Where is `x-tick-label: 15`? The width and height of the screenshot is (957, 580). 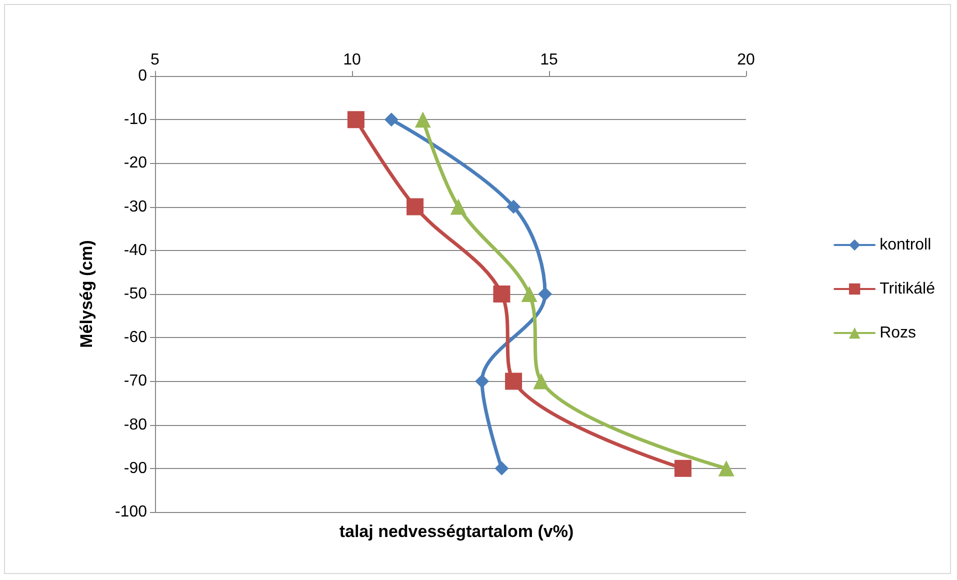 x-tick-label: 15 is located at coordinates (549, 60).